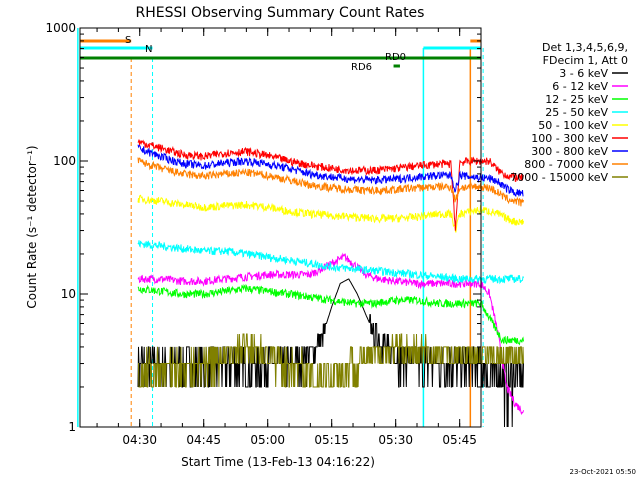 This screenshot has width=640, height=480. Describe the element at coordinates (569, 138) in the screenshot. I see `legend-label: 100 - 300 keV` at that location.